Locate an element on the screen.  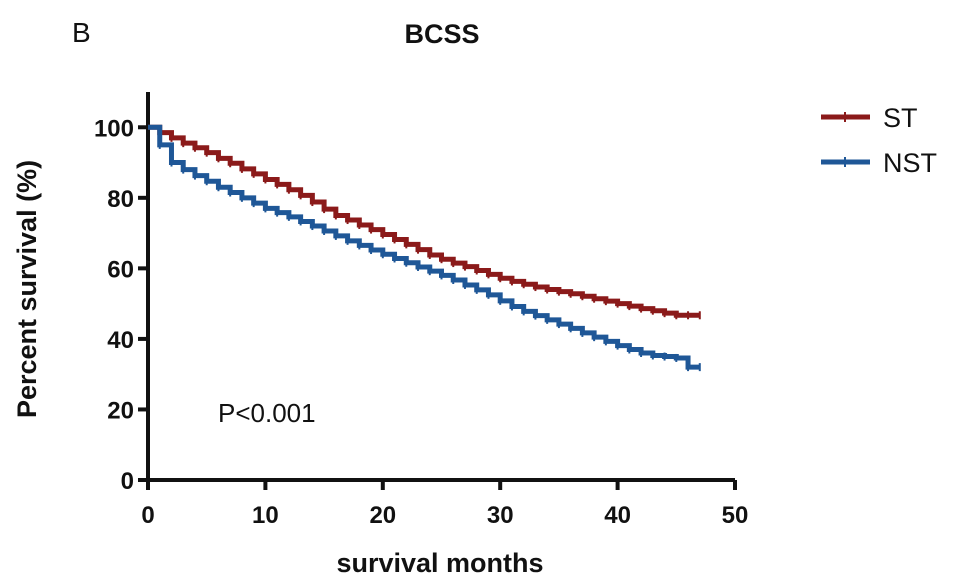
x-tick-label: 0 is located at coordinates (147, 515).